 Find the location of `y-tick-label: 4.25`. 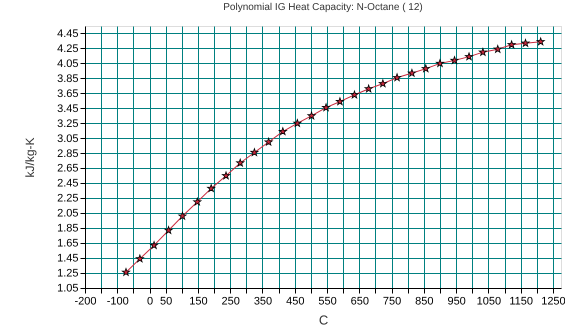

y-tick-label: 4.25 is located at coordinates (67, 48).